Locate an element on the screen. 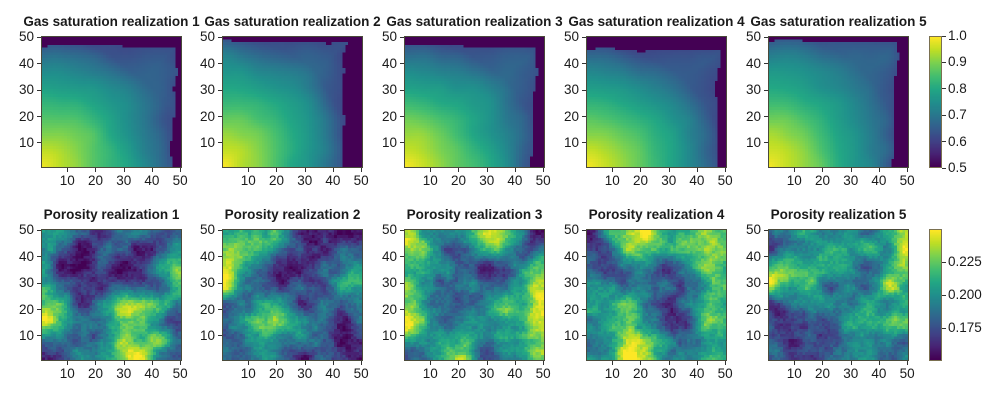 Image resolution: width=1000 pixels, height=400 pixels. colorbar-gradient is located at coordinates (935, 295).